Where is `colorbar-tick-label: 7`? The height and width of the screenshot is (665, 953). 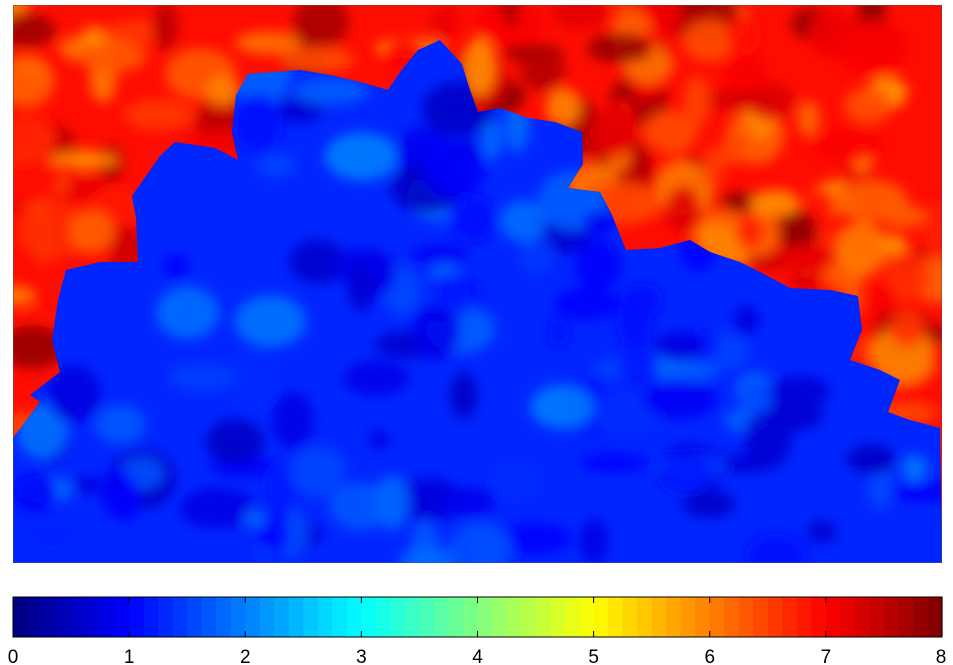
colorbar-tick-label: 7 is located at coordinates (826, 656).